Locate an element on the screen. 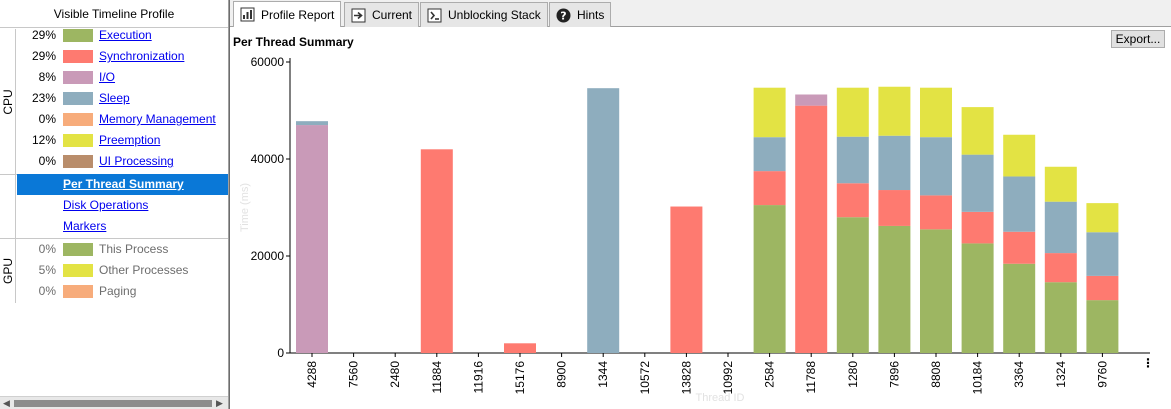 The height and width of the screenshot is (409, 1171). cpu-link-synchronization: Synchronization is located at coordinates (142, 56).